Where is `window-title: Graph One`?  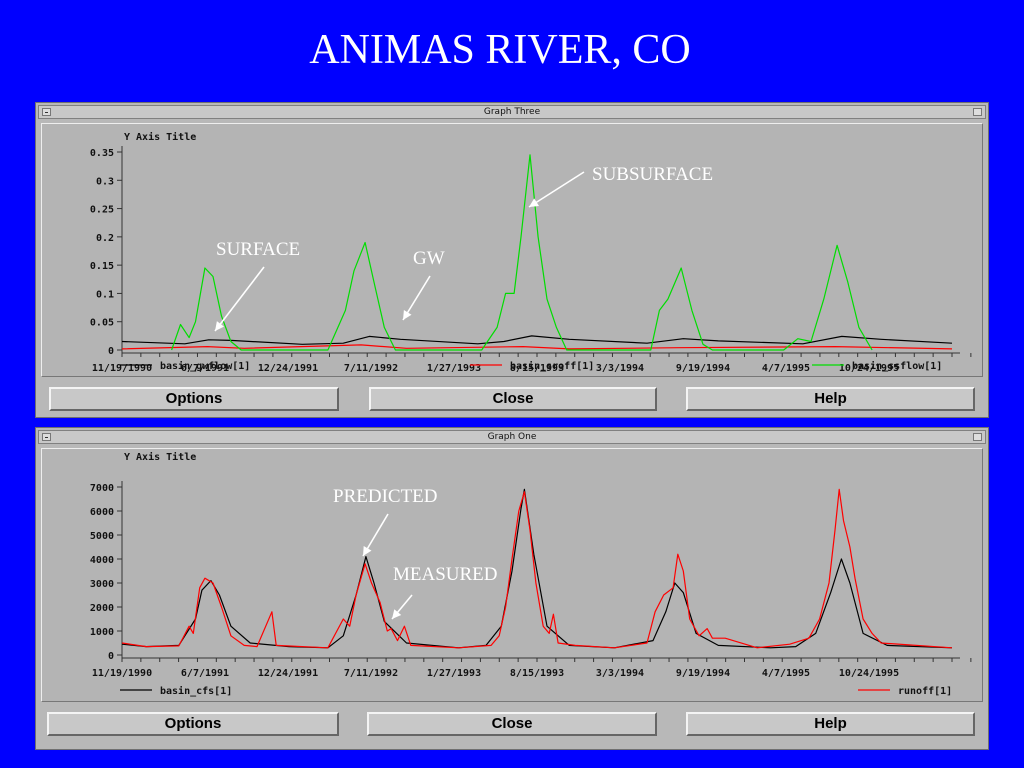 window-title: Graph One is located at coordinates (512, 437).